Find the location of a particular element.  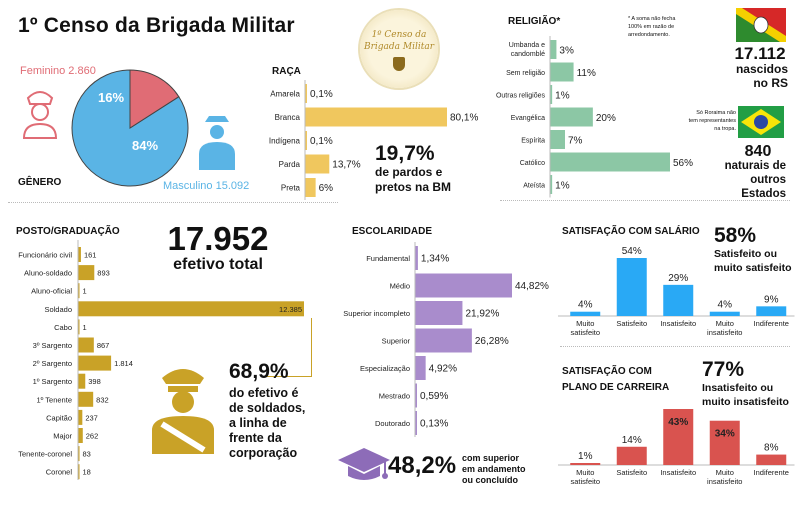

raca-highlight-value: 19,7% is located at coordinates (405, 153).